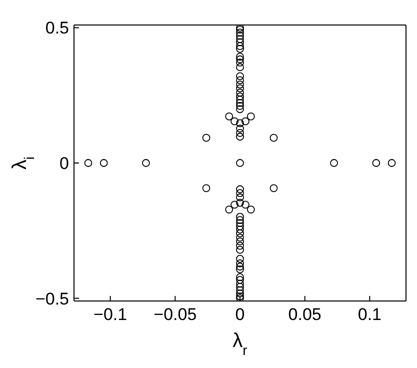  Describe the element at coordinates (64, 164) in the screenshot. I see `y-tick-label: 0` at that location.